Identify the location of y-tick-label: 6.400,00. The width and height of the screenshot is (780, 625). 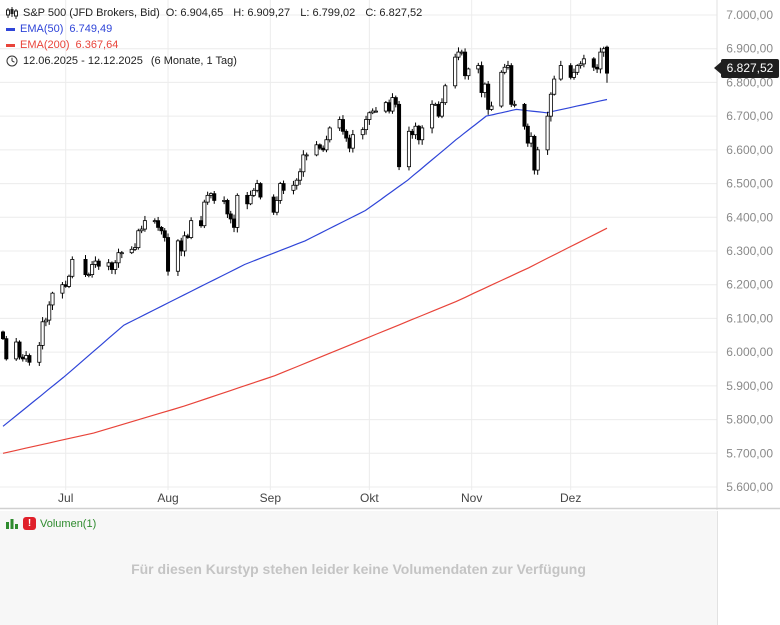
(749, 217).